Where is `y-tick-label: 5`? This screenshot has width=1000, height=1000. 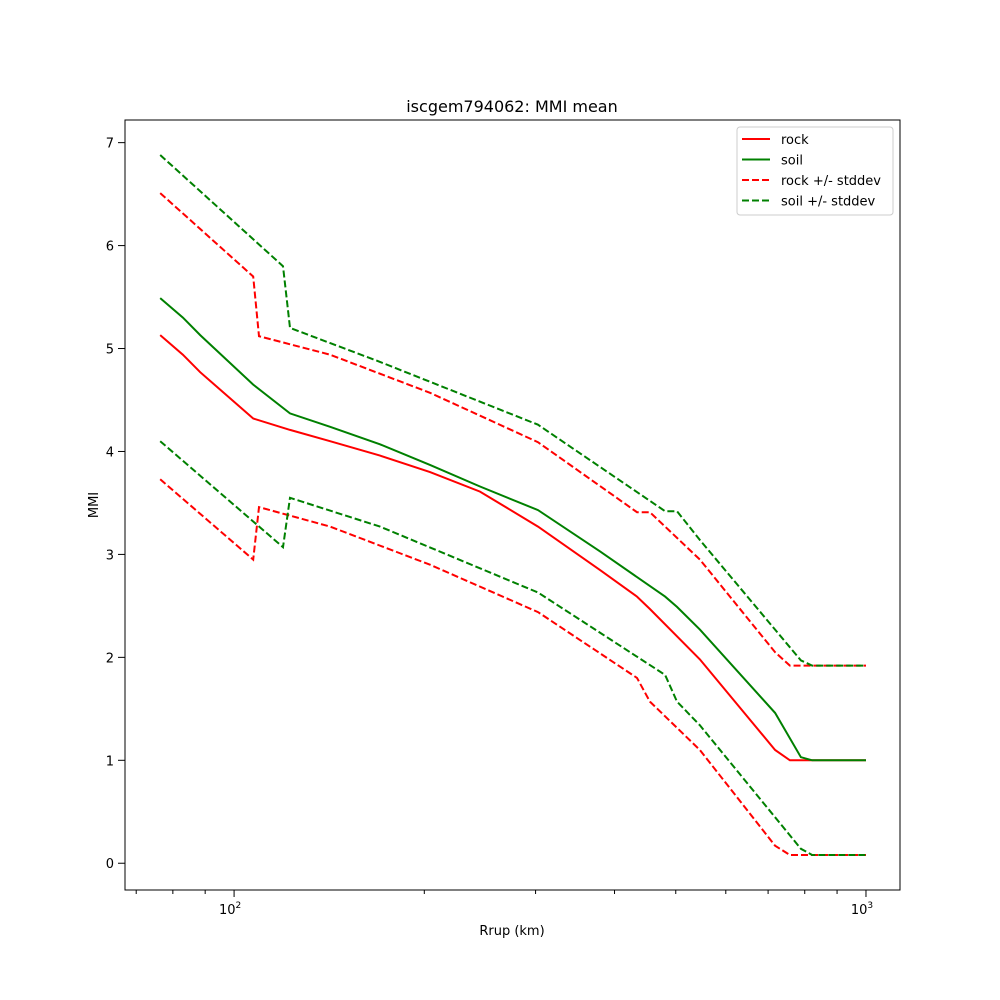
y-tick-label: 5 is located at coordinates (110, 350).